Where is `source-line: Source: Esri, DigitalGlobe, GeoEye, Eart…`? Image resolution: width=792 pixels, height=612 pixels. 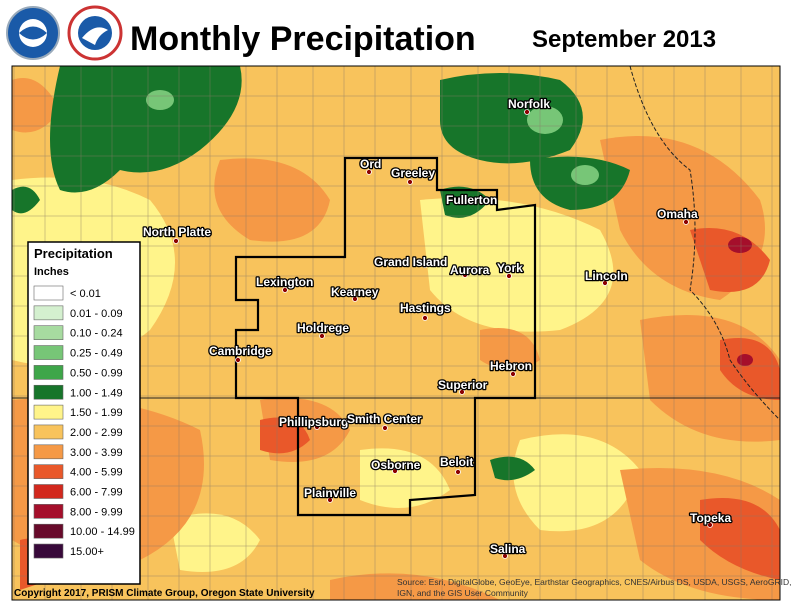
source-line: Source: Esri, DigitalGlobe, GeoEye, Eart… is located at coordinates (594, 582).